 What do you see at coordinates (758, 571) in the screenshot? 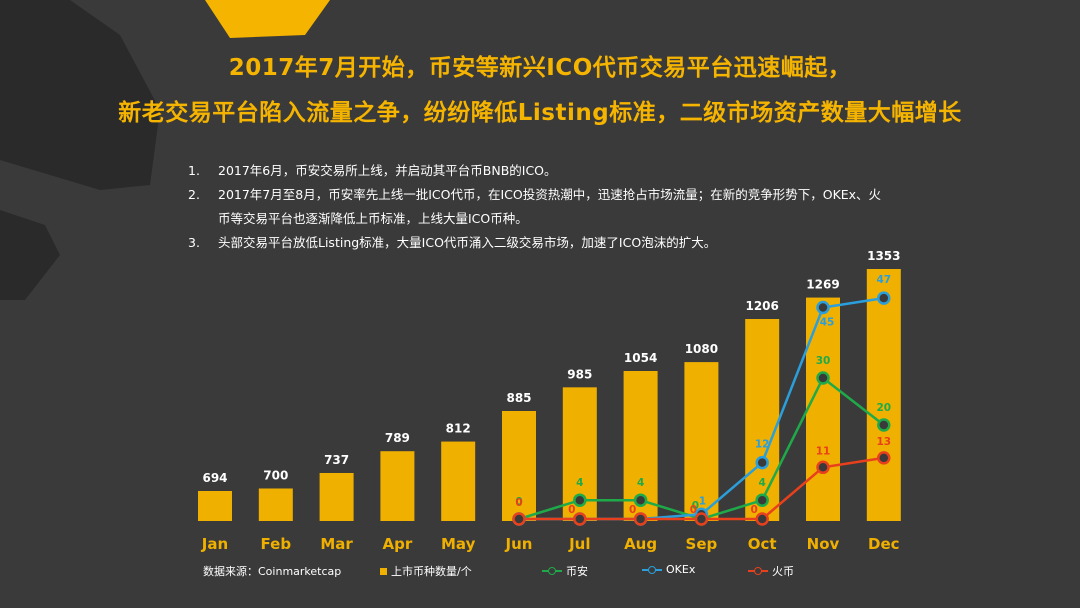
I see `legend-swatch-huobi` at bounding box center [758, 571].